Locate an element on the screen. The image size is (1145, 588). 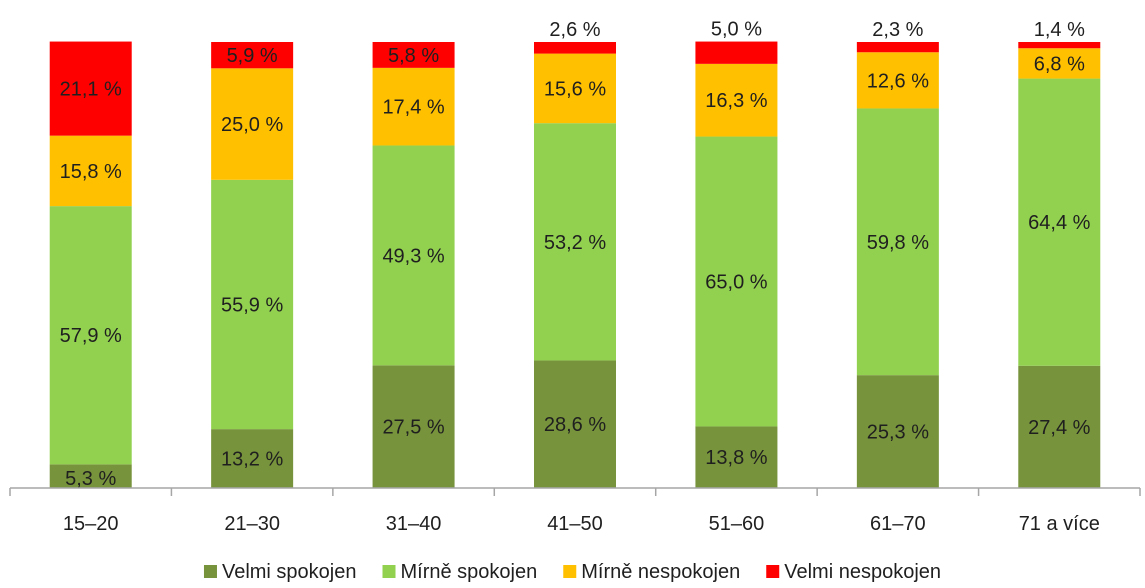
x-axis: 15–20 21–30 31–40 41–50 51–60 61–70 71 a více is located at coordinates (575, 511).